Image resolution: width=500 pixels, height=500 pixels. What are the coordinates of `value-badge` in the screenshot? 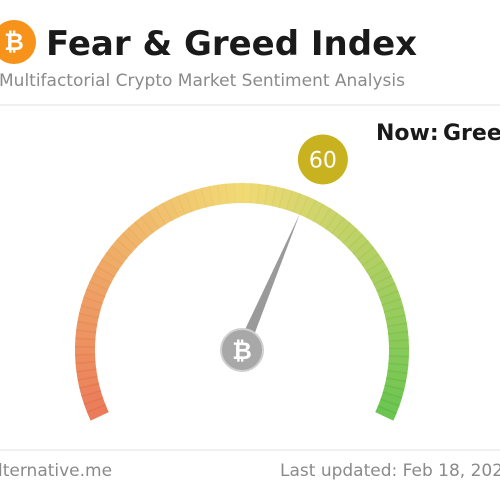 It's located at (322, 159).